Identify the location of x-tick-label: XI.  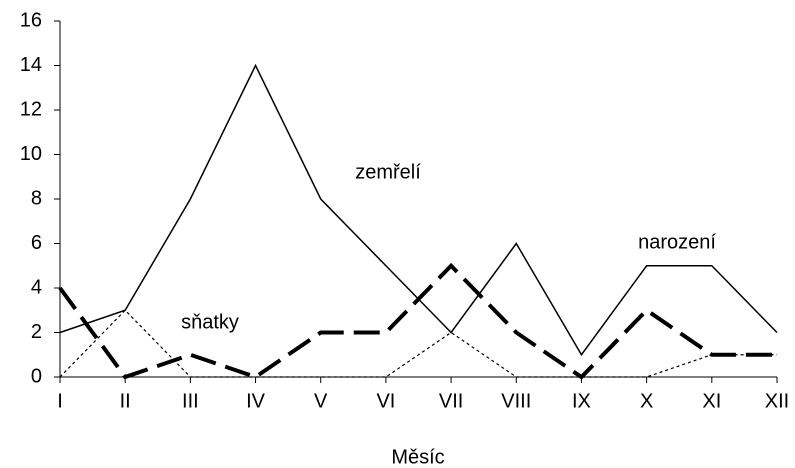
(711, 401).